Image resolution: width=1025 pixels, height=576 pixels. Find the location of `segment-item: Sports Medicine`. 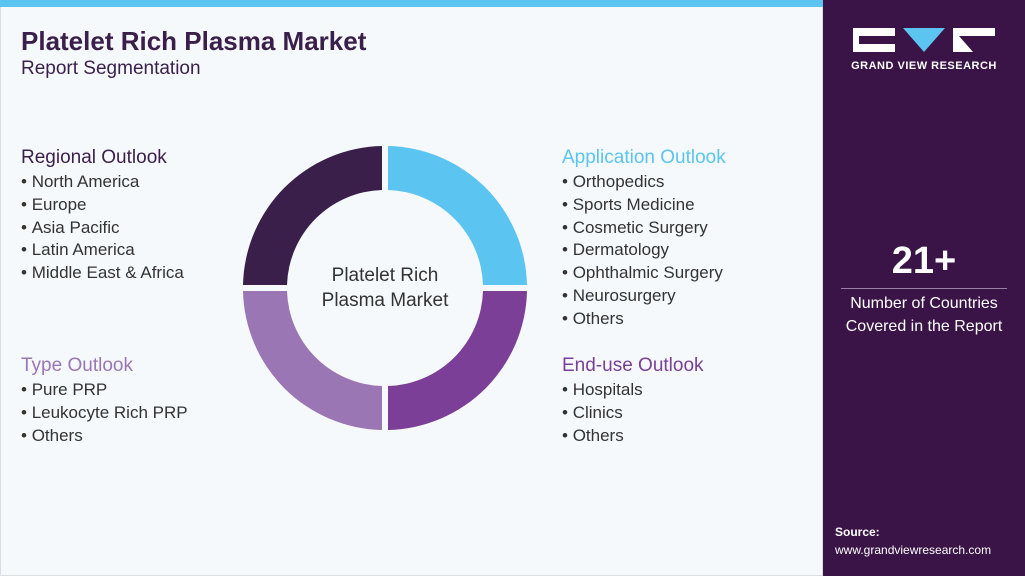

segment-item: Sports Medicine is located at coordinates (644, 205).